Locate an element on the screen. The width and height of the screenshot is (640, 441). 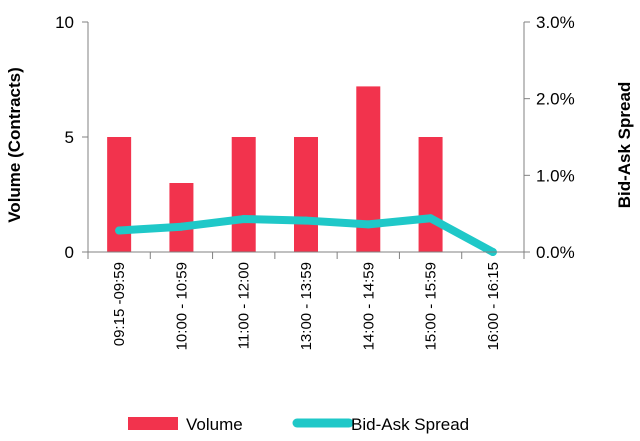
legend-spread-label: Bid-Ask Spread is located at coordinates (410, 424).